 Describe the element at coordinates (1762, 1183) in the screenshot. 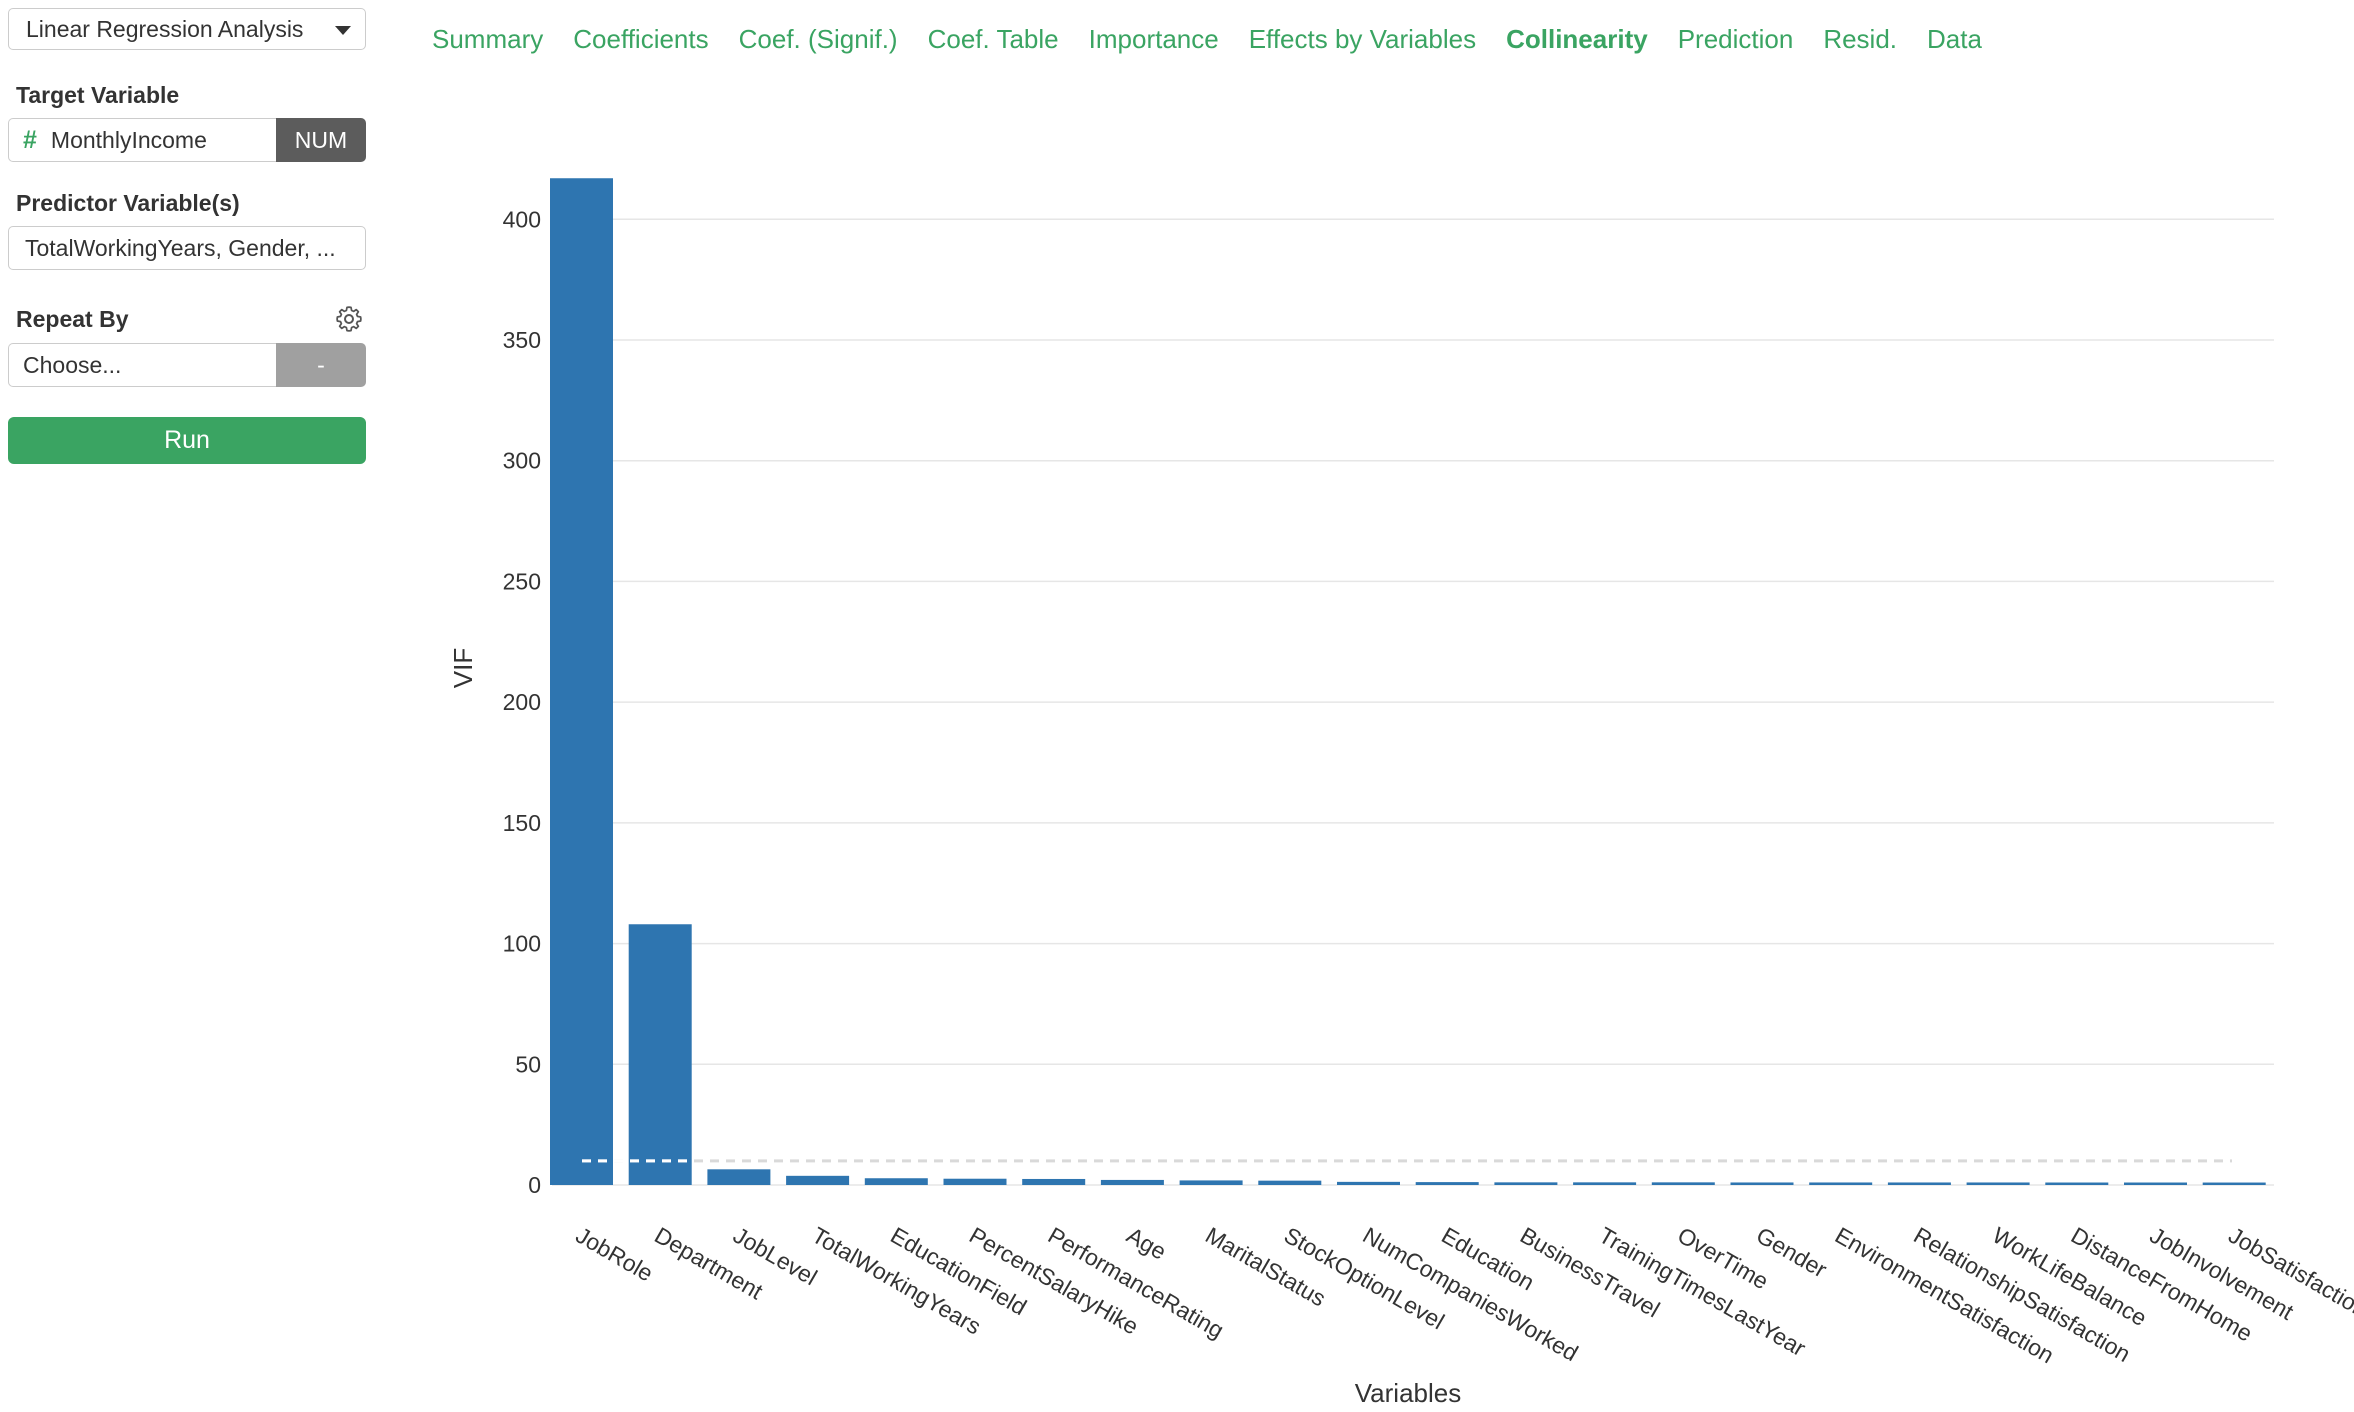

I see `bar-Gender` at that location.